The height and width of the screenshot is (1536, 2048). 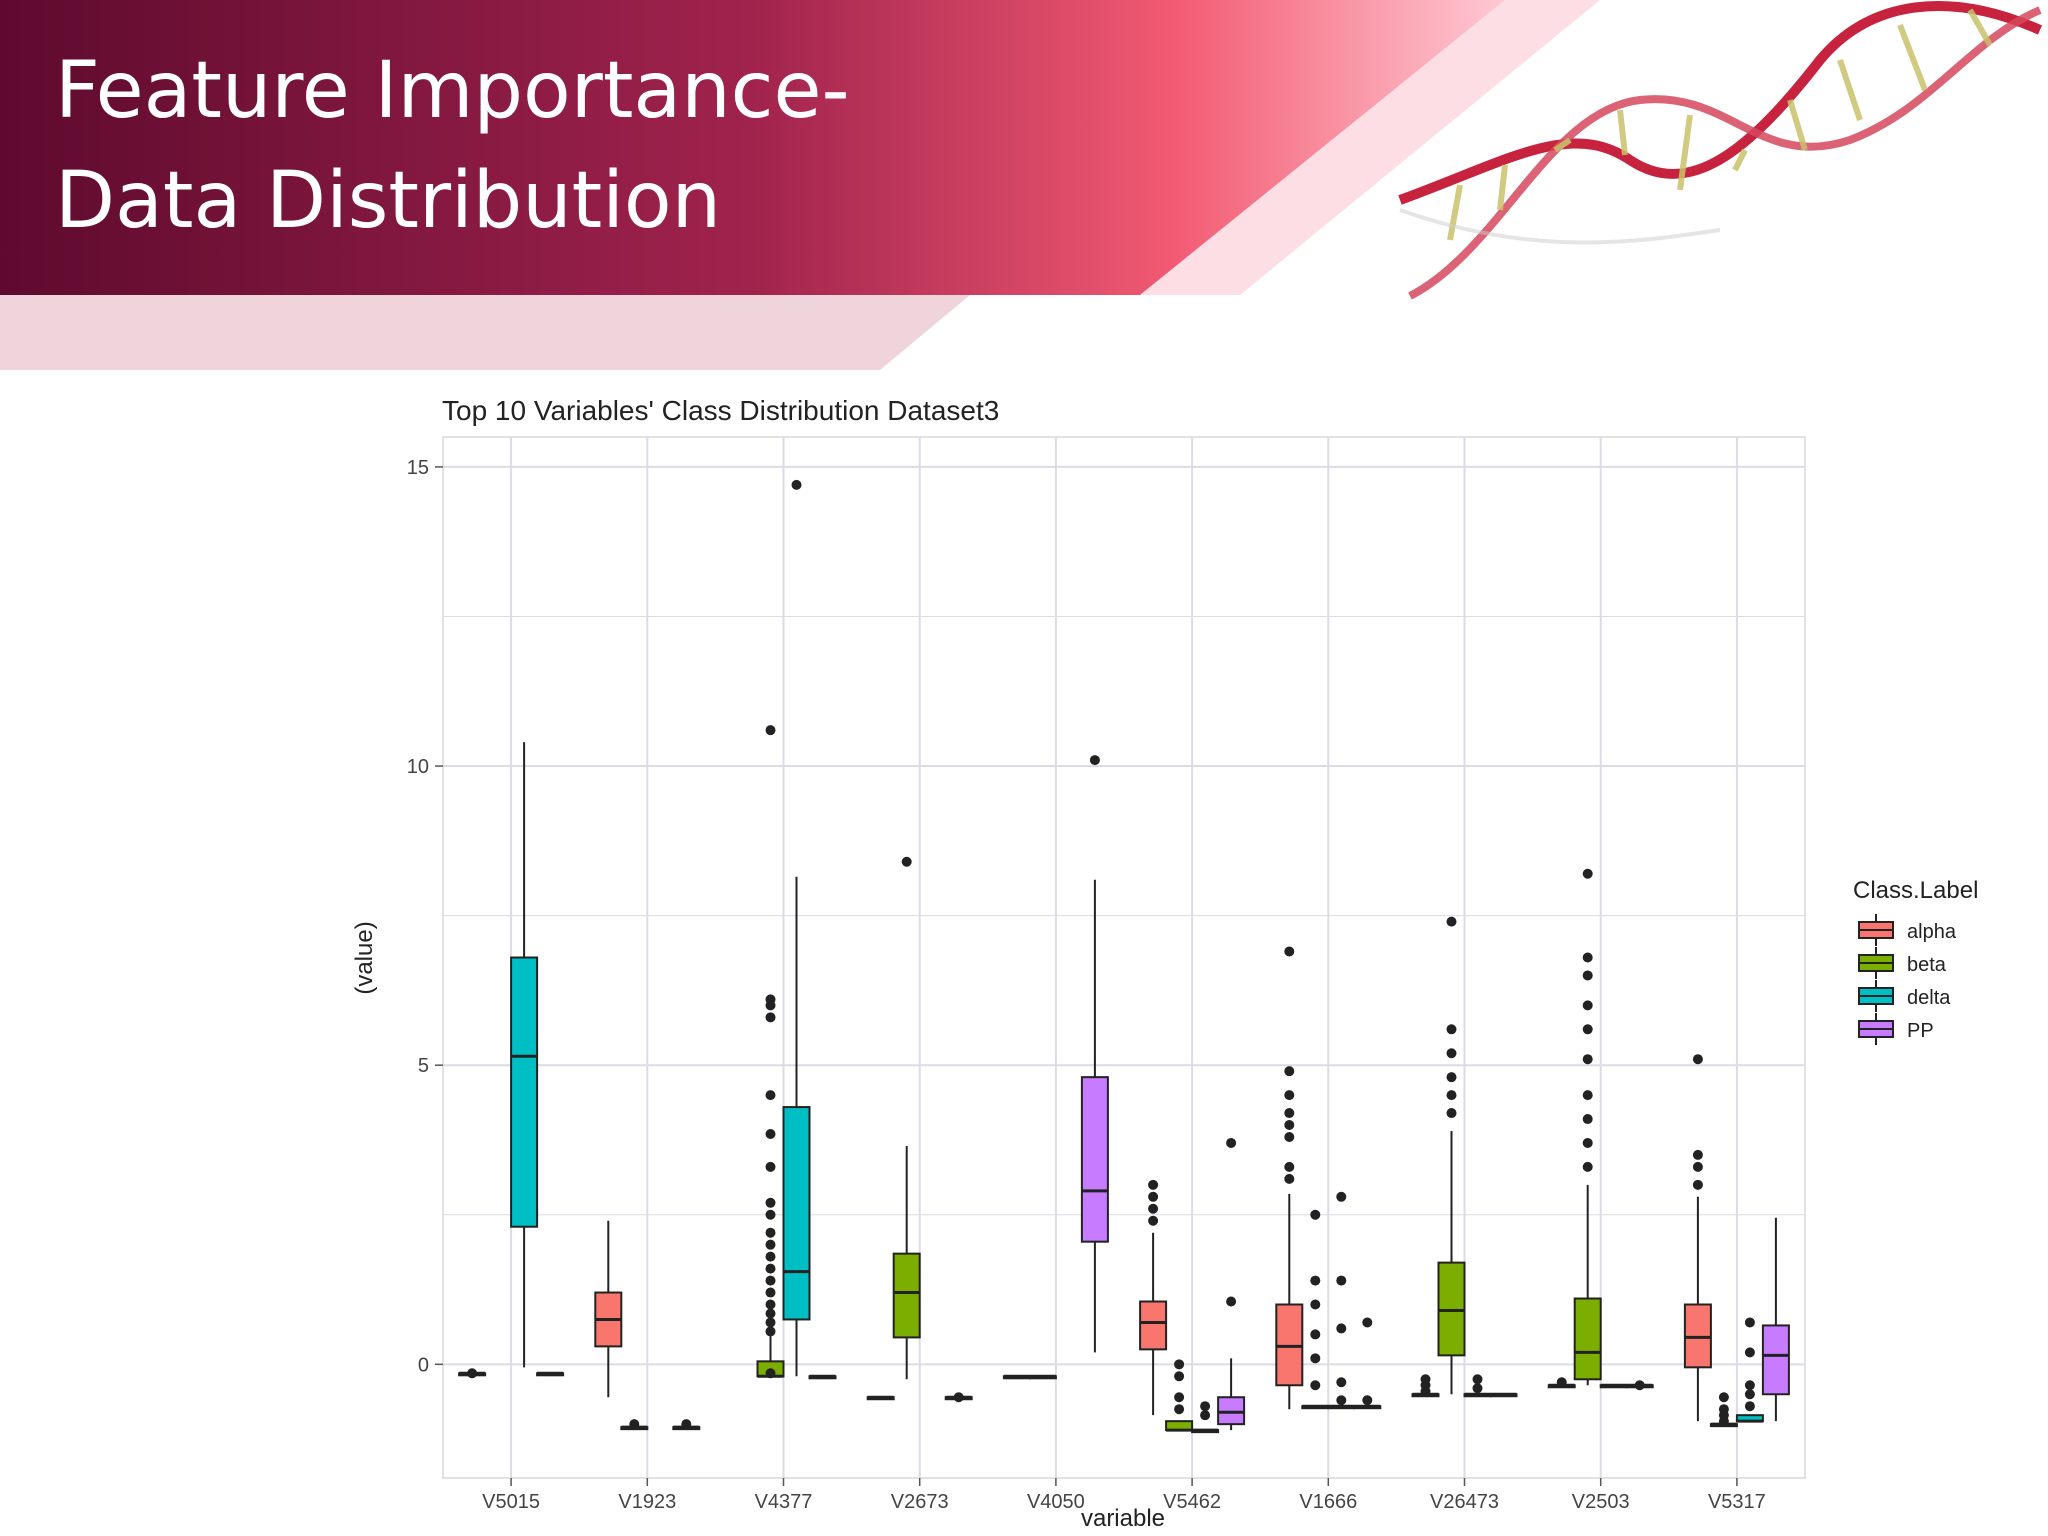 I want to click on legend-item-alpha: alpha, so click(x=1908, y=930).